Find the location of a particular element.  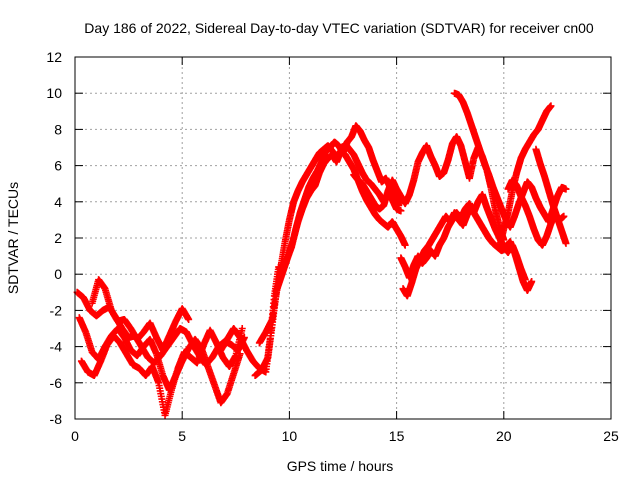

x-tick-label: 20 is located at coordinates (504, 436).